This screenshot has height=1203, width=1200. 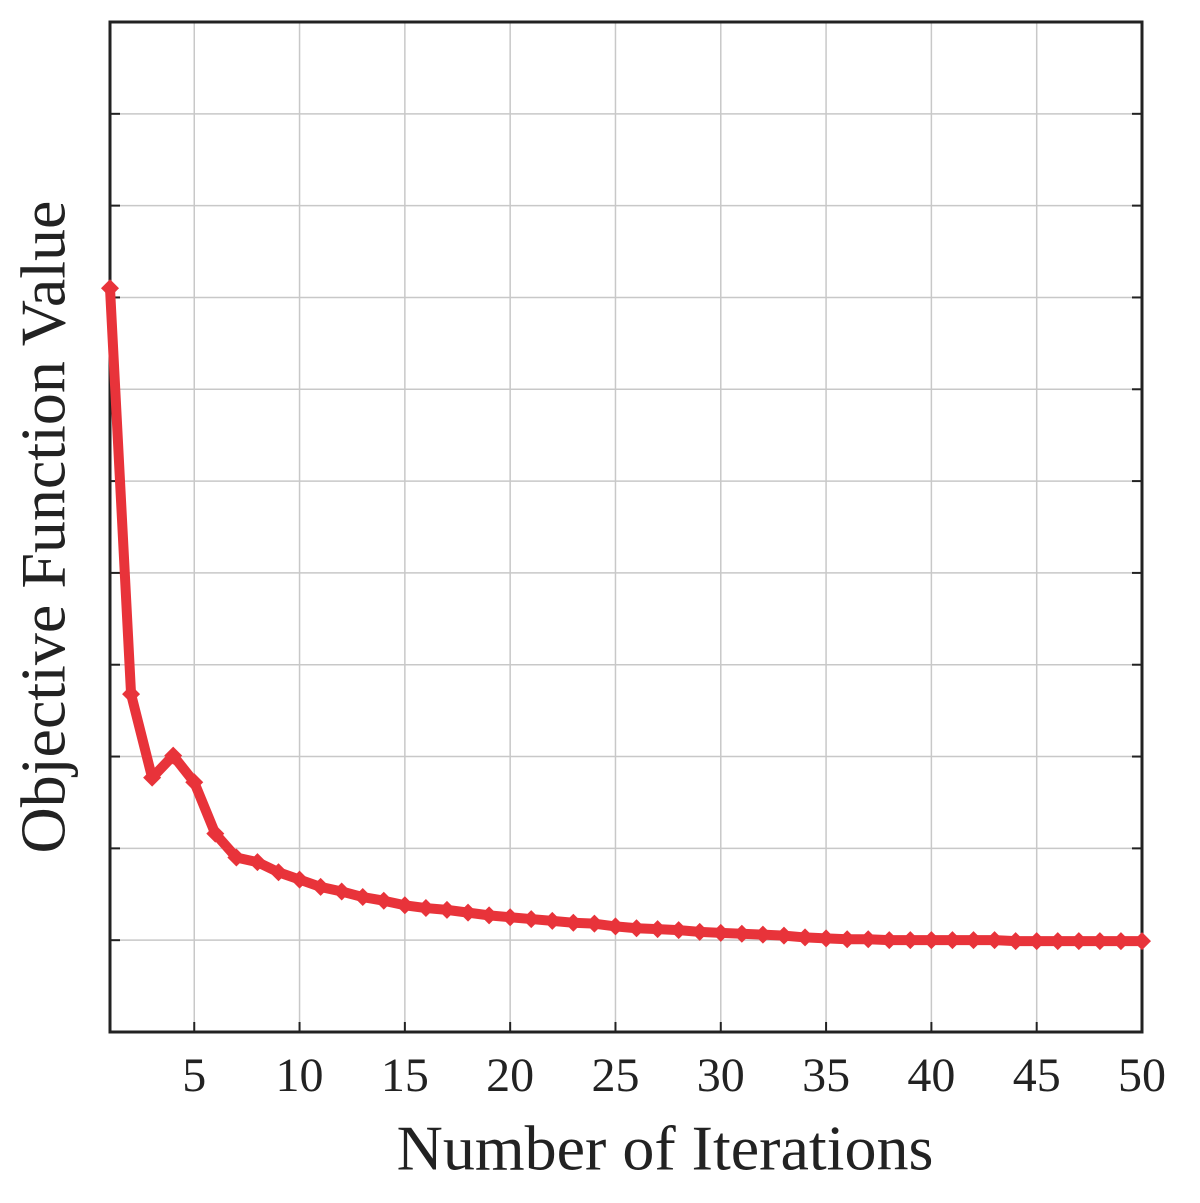 I want to click on x-tick-label: 35, so click(x=826, y=1075).